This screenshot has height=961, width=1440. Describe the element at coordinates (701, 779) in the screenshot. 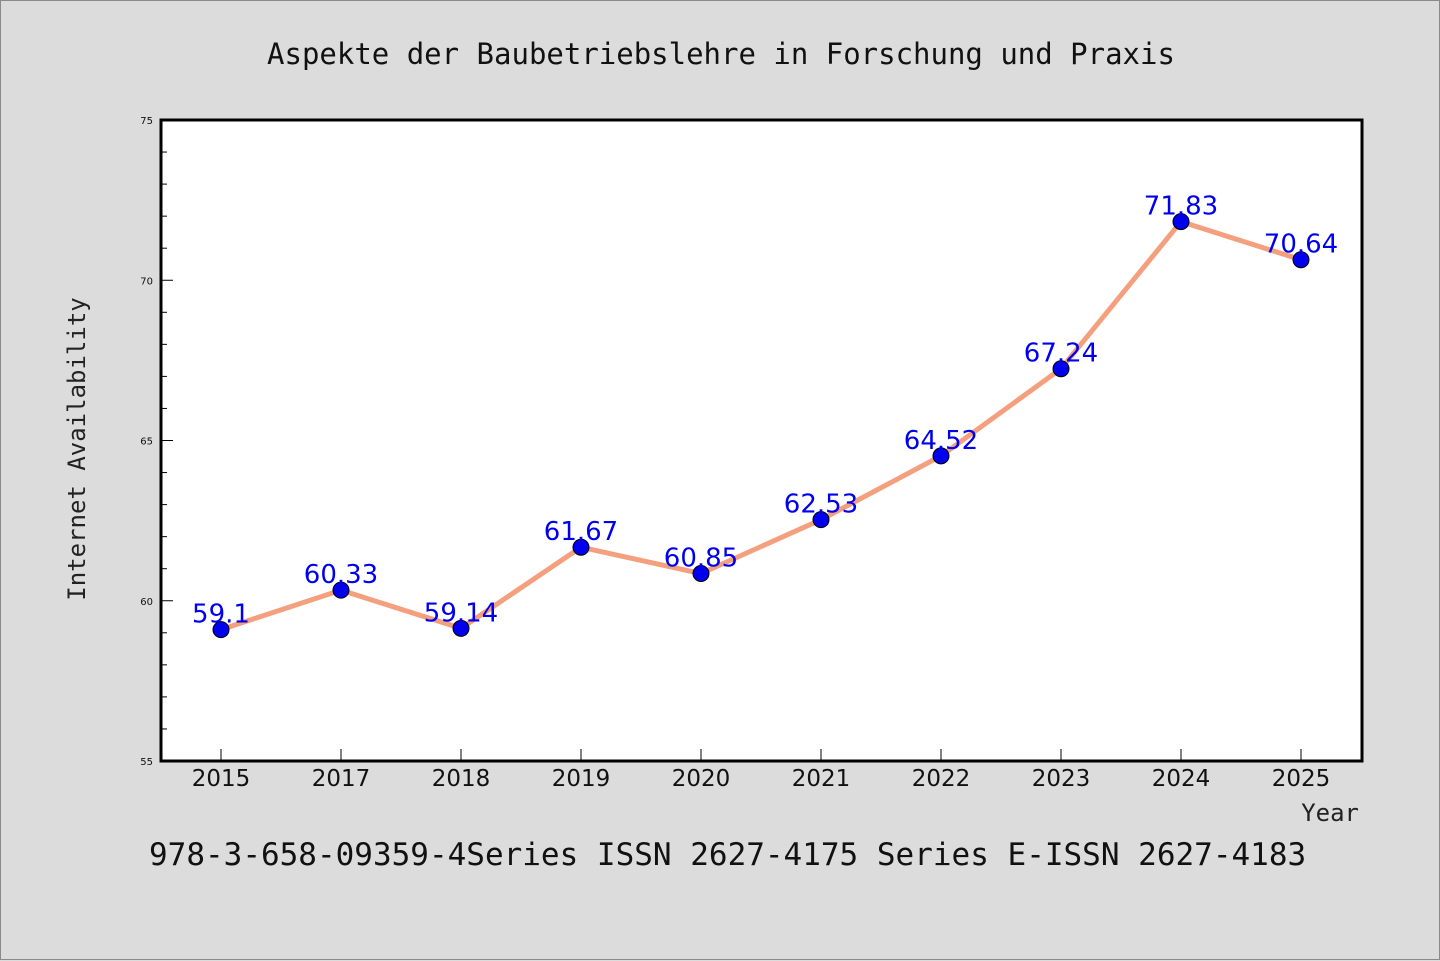

I see `x-tick-label: 2020` at that location.